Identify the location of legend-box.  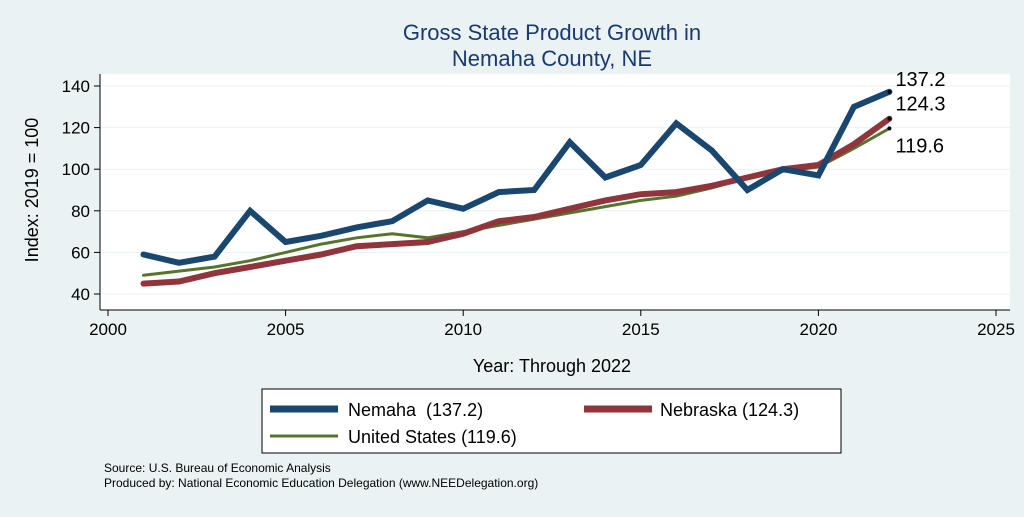
(551, 421).